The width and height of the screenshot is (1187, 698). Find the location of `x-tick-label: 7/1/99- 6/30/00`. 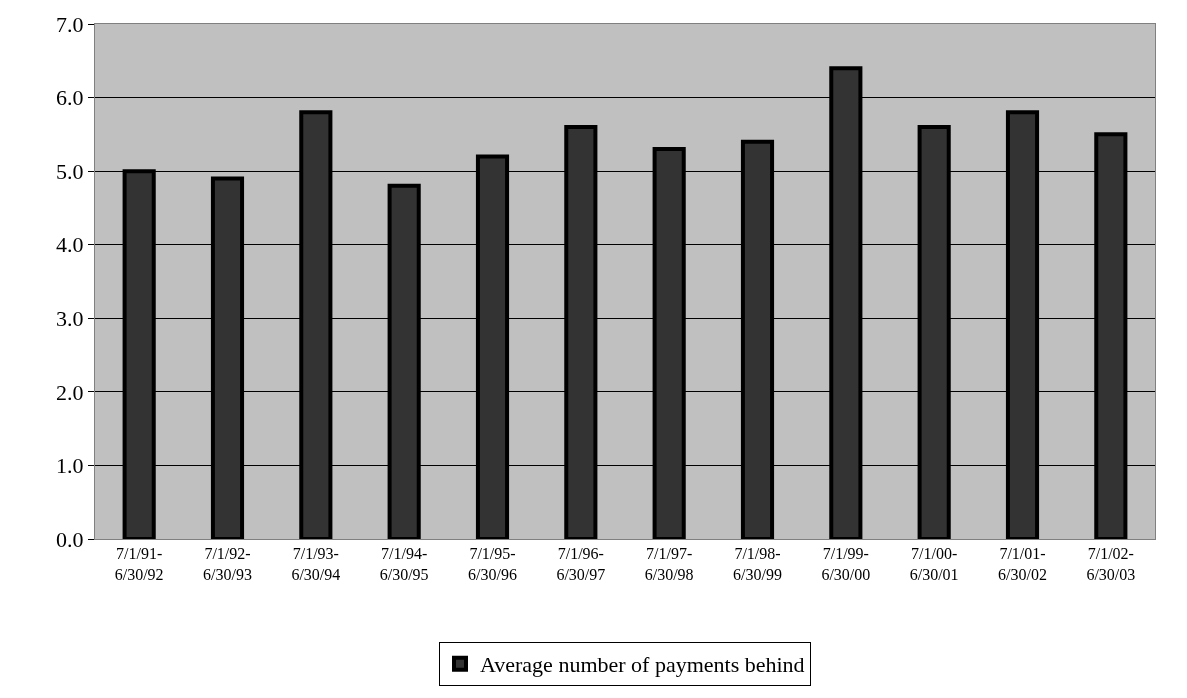

x-tick-label: 7/1/99- 6/30/00 is located at coordinates (846, 564).